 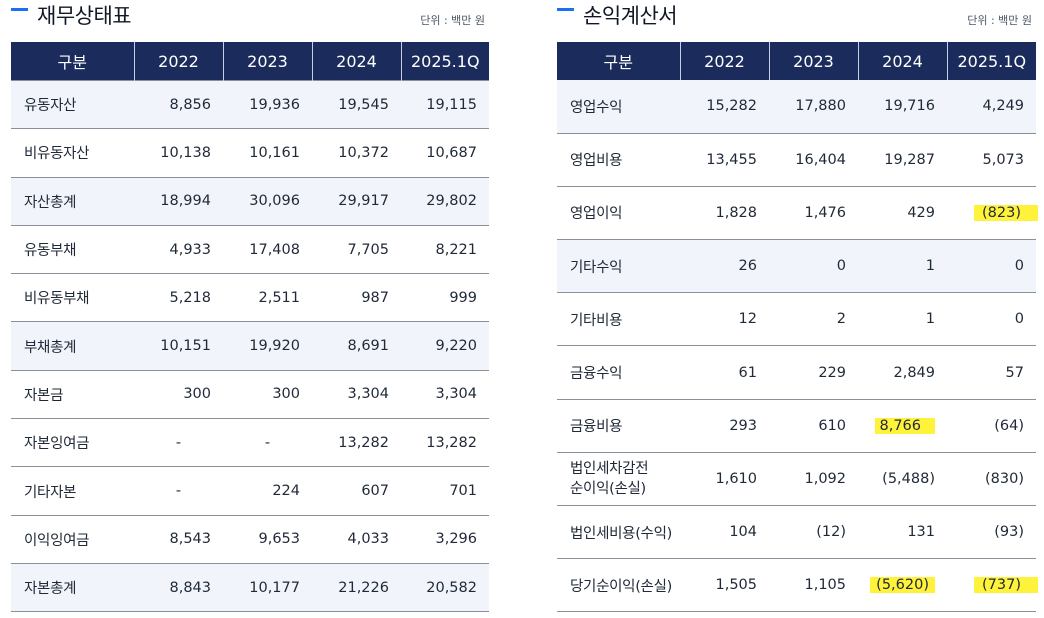 What do you see at coordinates (178, 491) in the screenshot?
I see `cell-value: -` at bounding box center [178, 491].